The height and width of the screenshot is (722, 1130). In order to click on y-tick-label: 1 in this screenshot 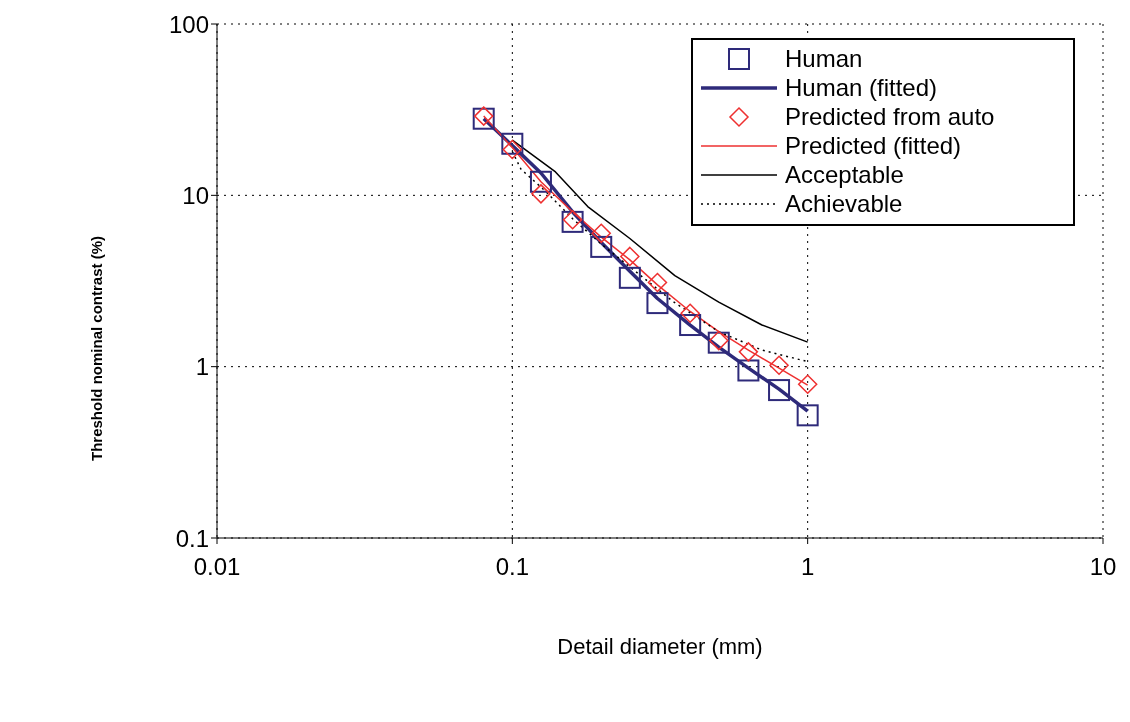, I will do `click(202, 367)`.